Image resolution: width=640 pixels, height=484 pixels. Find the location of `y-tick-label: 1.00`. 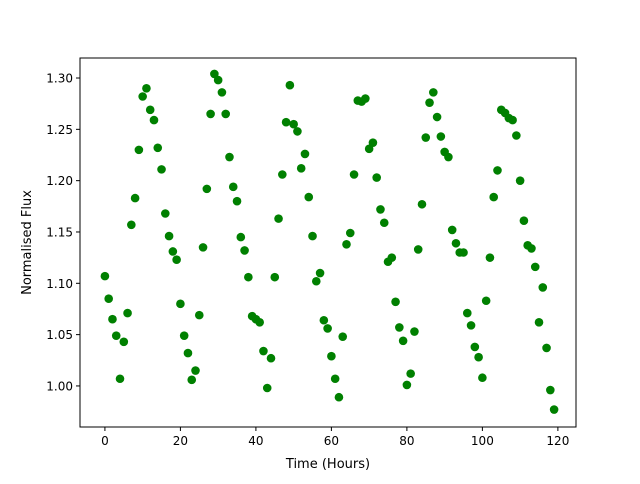

y-tick-label: 1.00 is located at coordinates (59, 386).